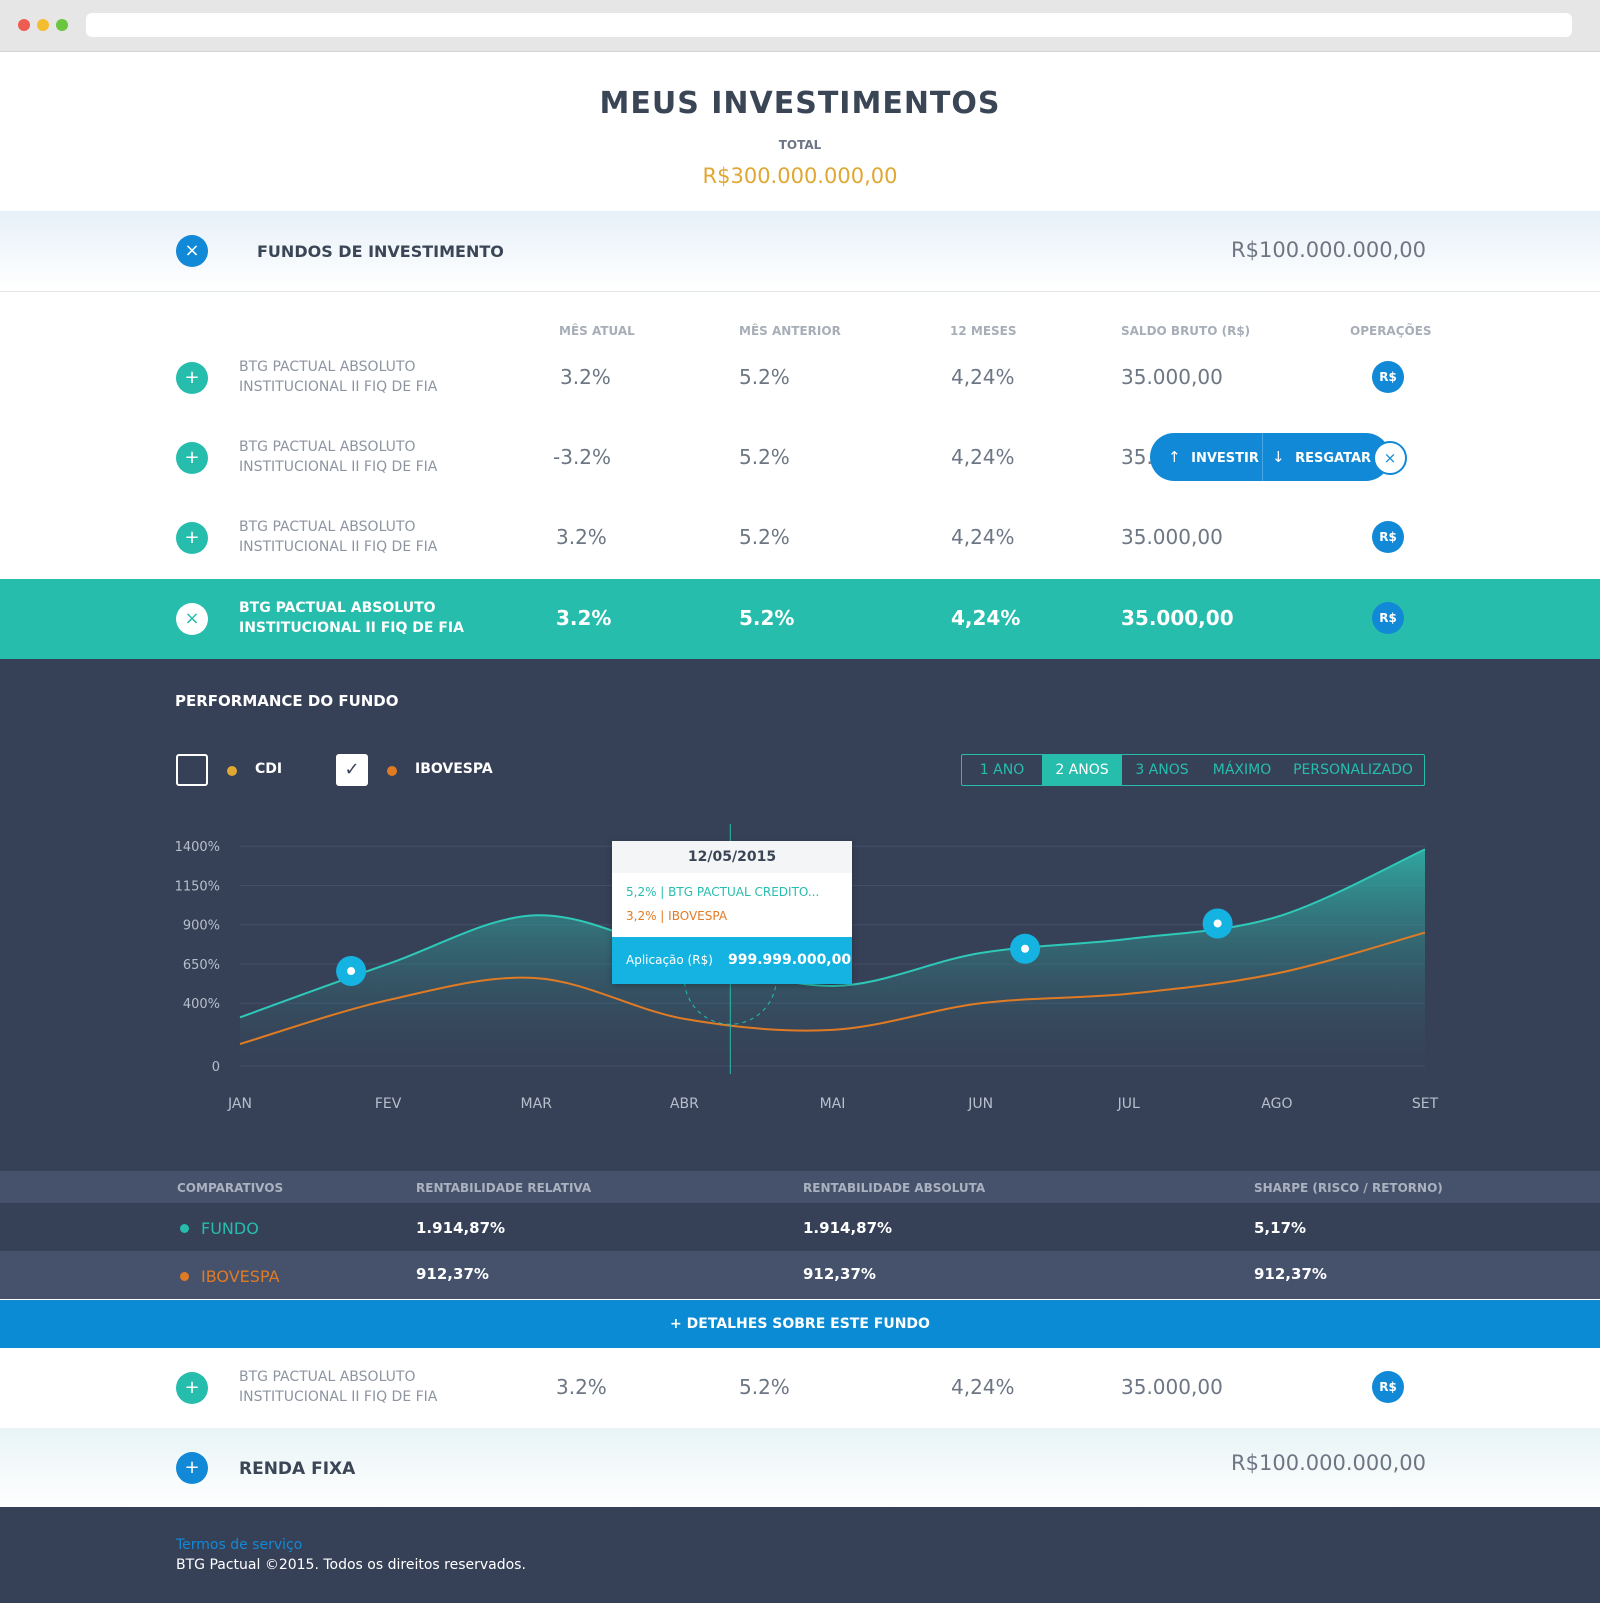 The width and height of the screenshot is (1600, 1603). Describe the element at coordinates (1270, 457) in the screenshot. I see `operations-popup: ↑ INVESTIR ↓ RESGATAR` at that location.